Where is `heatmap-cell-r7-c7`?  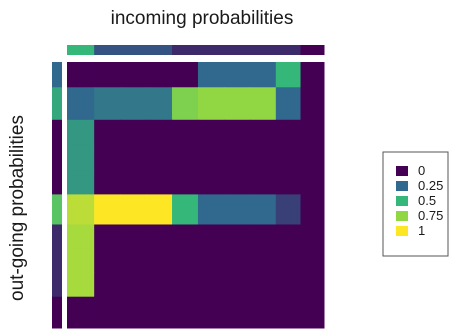 heatmap-cell-r7-c7 is located at coordinates (263, 261).